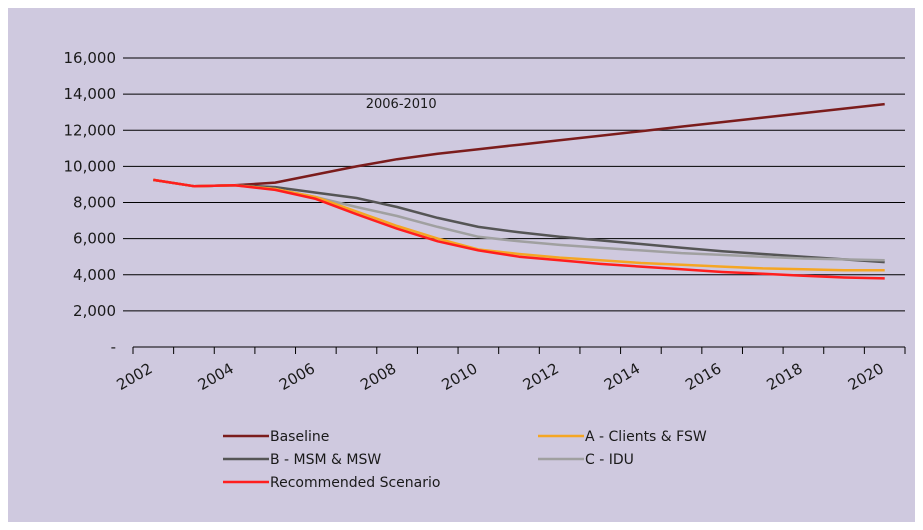 The image size is (923, 530). Describe the element at coordinates (90, 94) in the screenshot. I see `y-tick-label: 14,000` at that location.